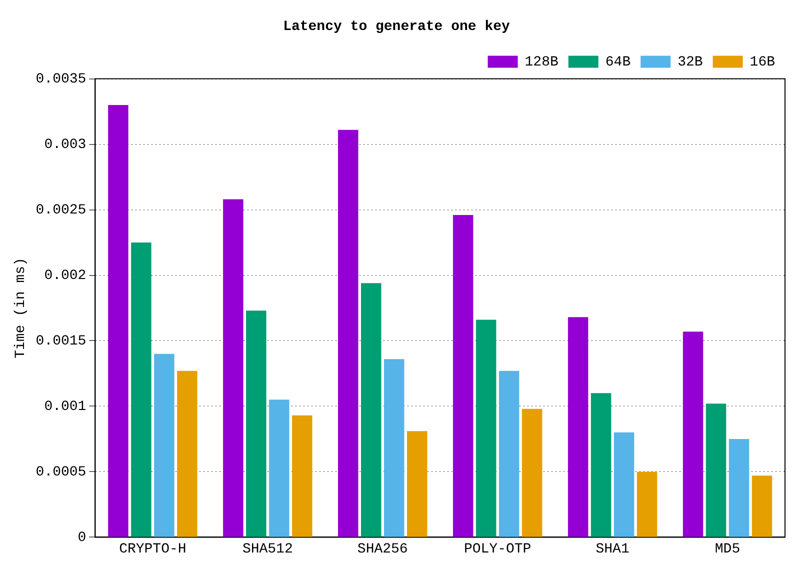 This screenshot has width=803, height=568. Describe the element at coordinates (618, 62) in the screenshot. I see `legend-label: 64B` at that location.